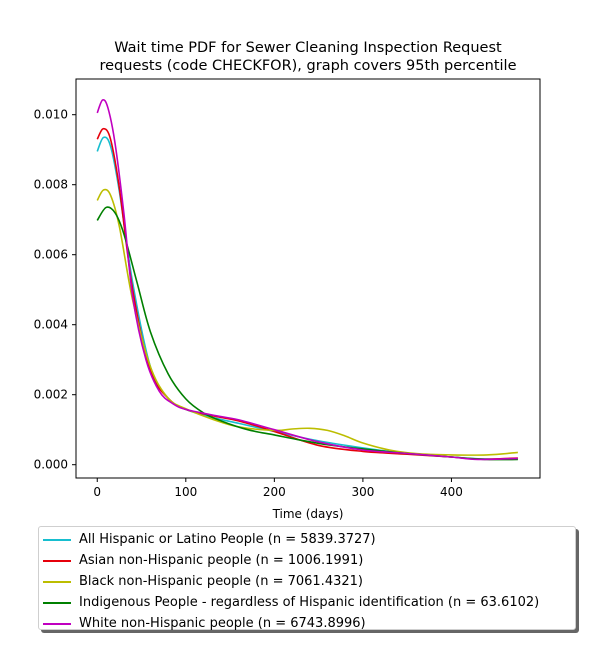  Describe the element at coordinates (274, 492) in the screenshot. I see `x-tick-label: 200` at that location.